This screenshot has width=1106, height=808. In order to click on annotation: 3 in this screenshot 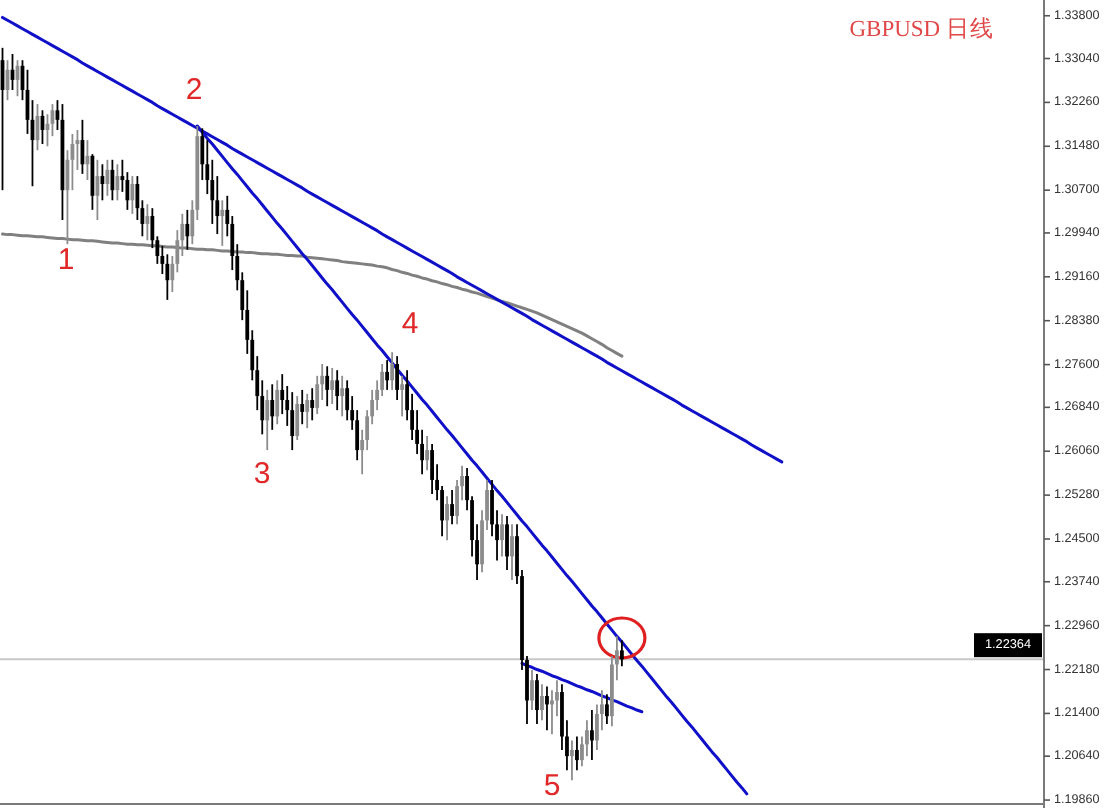, I will do `click(262, 474)`.